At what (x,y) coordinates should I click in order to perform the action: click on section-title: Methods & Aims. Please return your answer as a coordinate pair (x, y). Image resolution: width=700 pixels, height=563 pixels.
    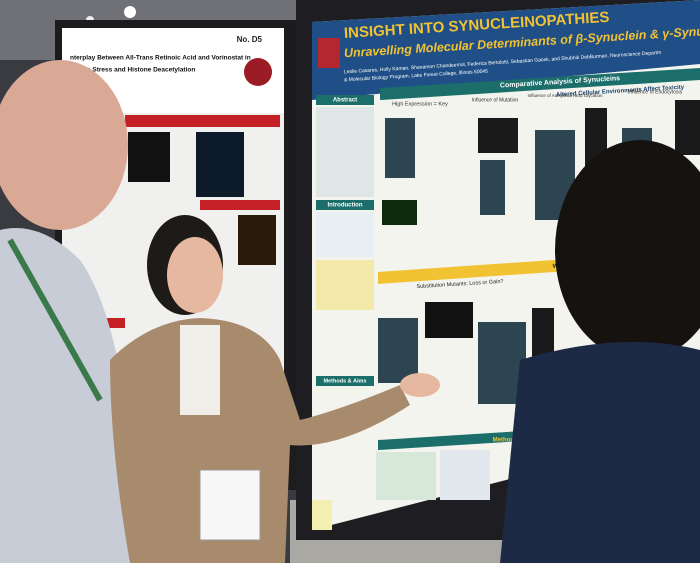
    Looking at the image, I should click on (345, 381).